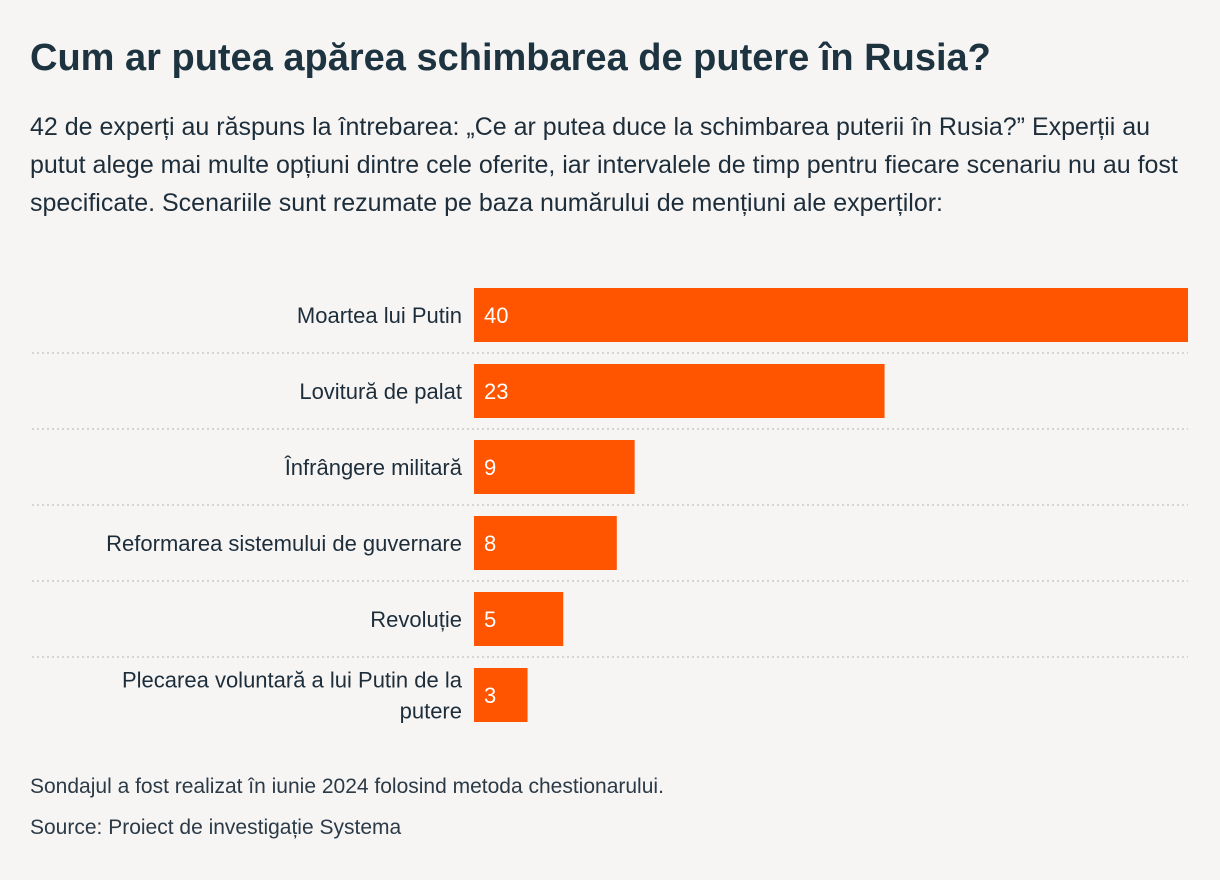 The height and width of the screenshot is (880, 1220). What do you see at coordinates (416, 619) in the screenshot?
I see `category-label: Revoluție` at bounding box center [416, 619].